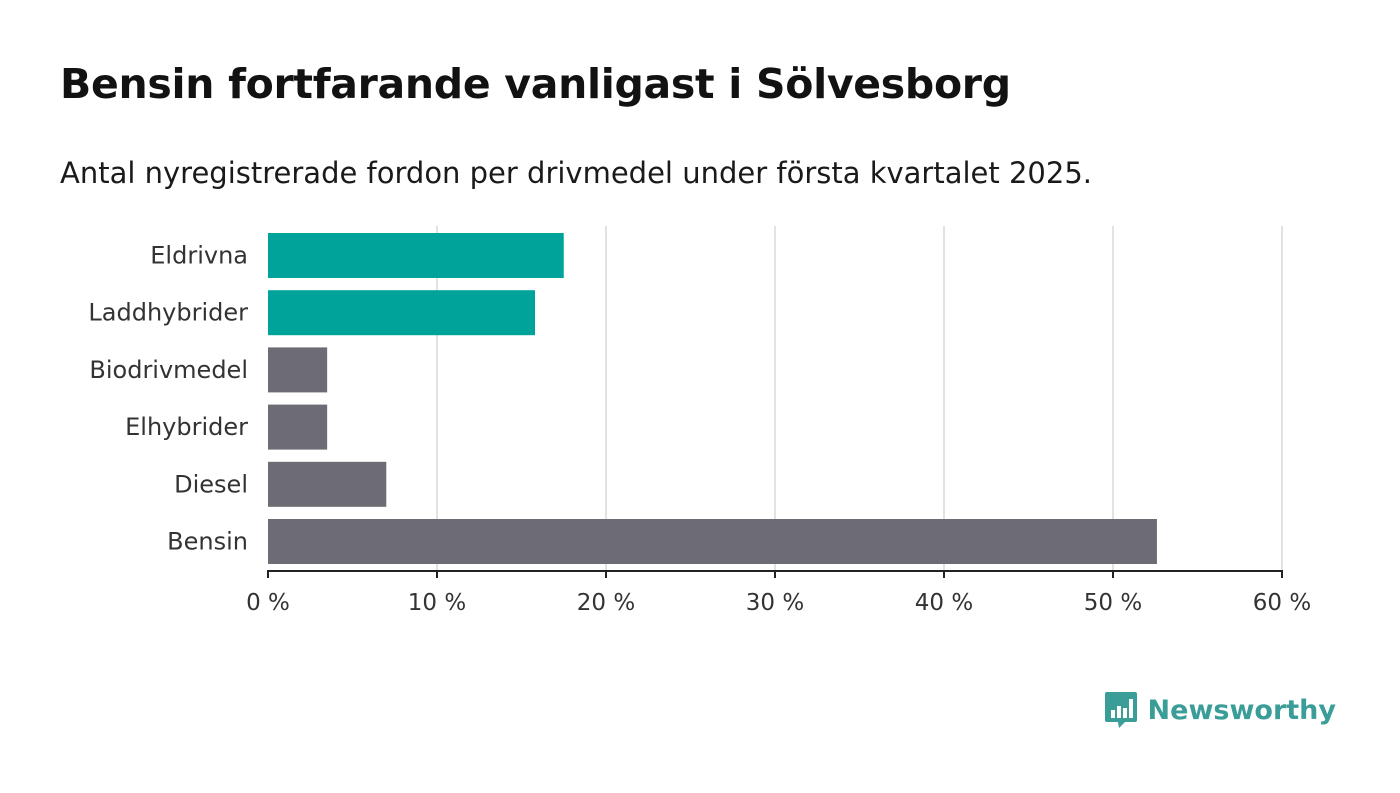  What do you see at coordinates (268, 603) in the screenshot?
I see `x-tick-label: 0 %` at bounding box center [268, 603].